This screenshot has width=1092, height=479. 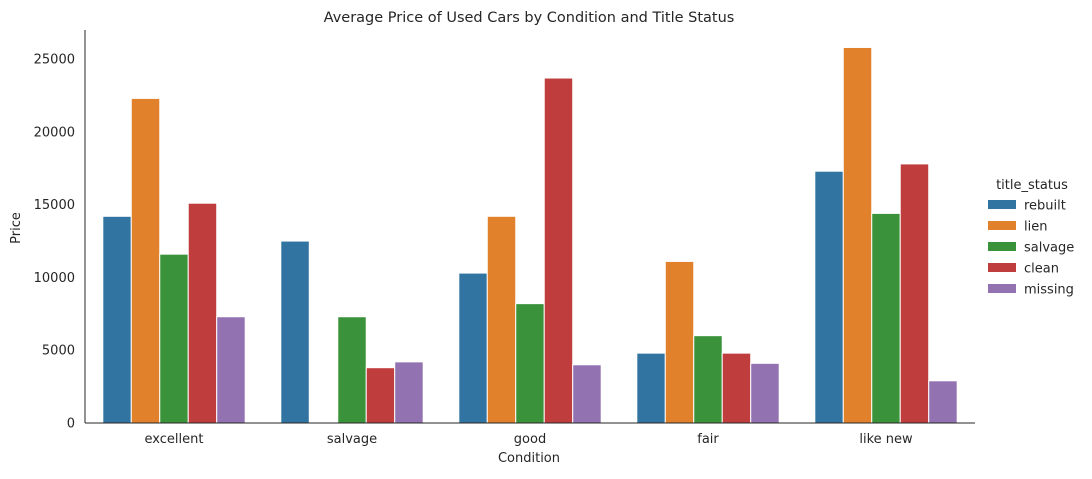 What do you see at coordinates (736, 388) in the screenshot?
I see `bar-clean-fair` at bounding box center [736, 388].